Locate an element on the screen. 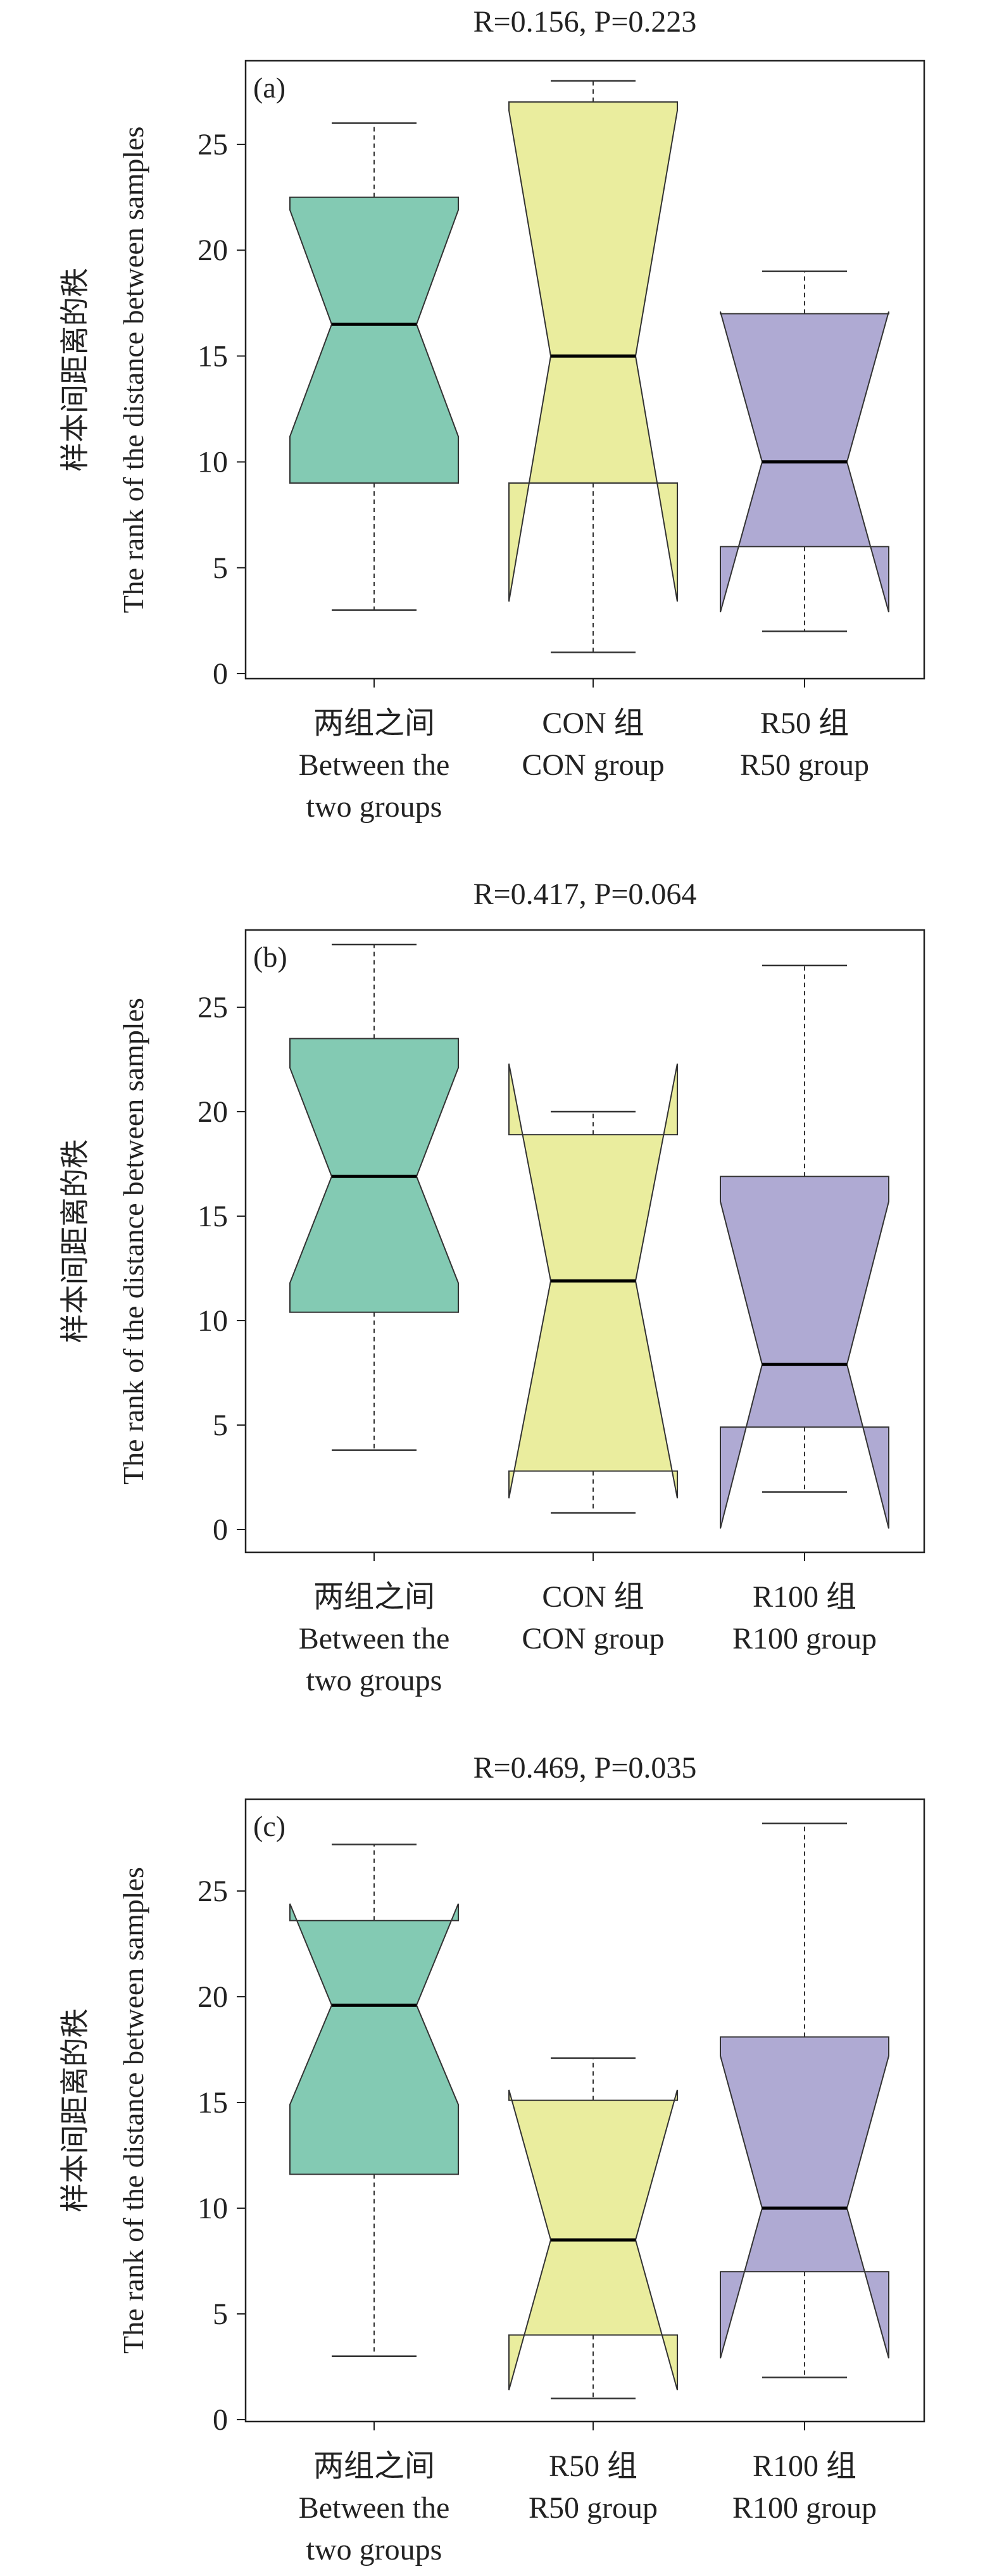 The width and height of the screenshot is (997, 2576). panel-label: (b) is located at coordinates (270, 957).